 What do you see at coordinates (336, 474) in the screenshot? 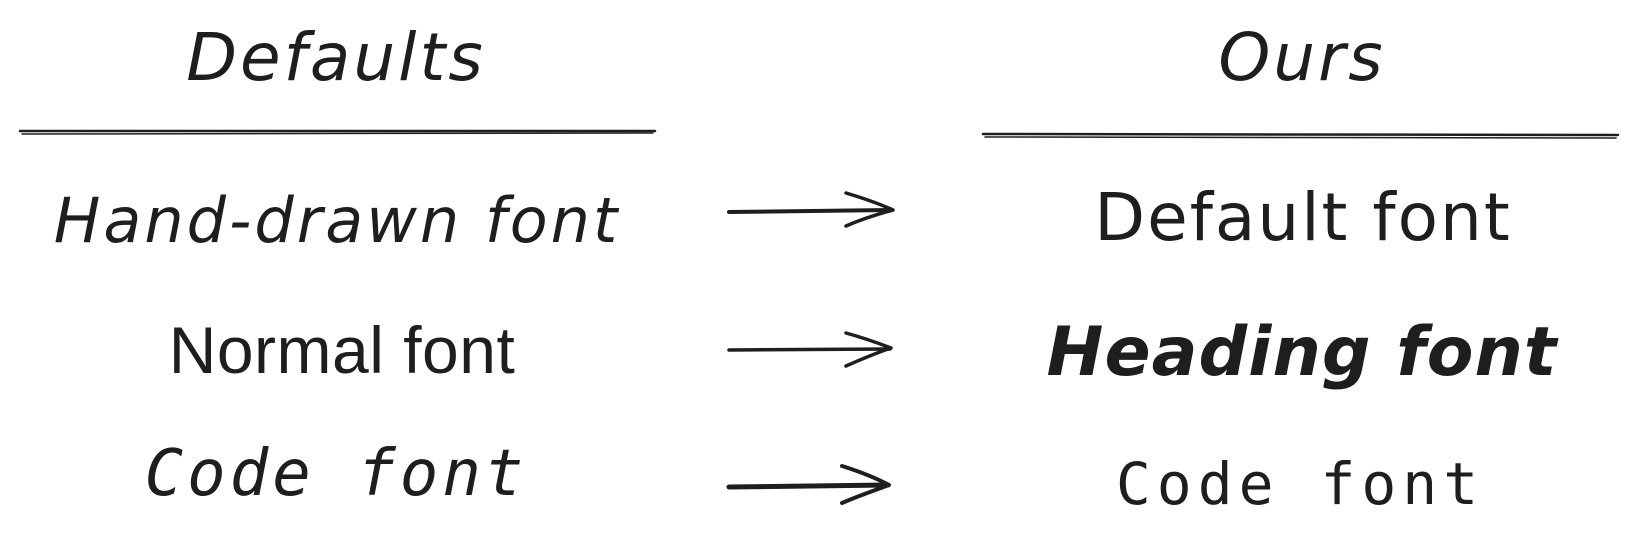
I see `row-3-left-label: Code font` at bounding box center [336, 474].